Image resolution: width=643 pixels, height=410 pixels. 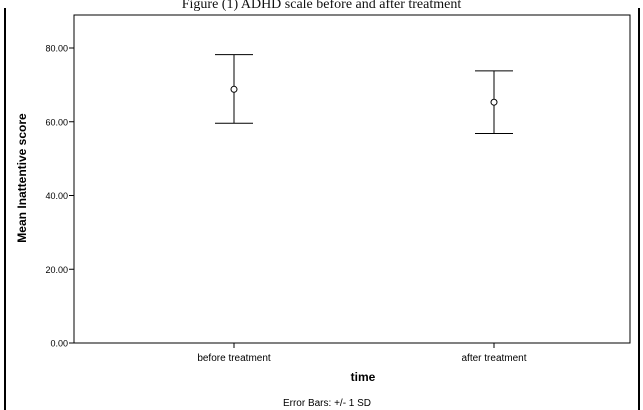 I want to click on y-tick-label: 60.00, so click(x=56, y=122).